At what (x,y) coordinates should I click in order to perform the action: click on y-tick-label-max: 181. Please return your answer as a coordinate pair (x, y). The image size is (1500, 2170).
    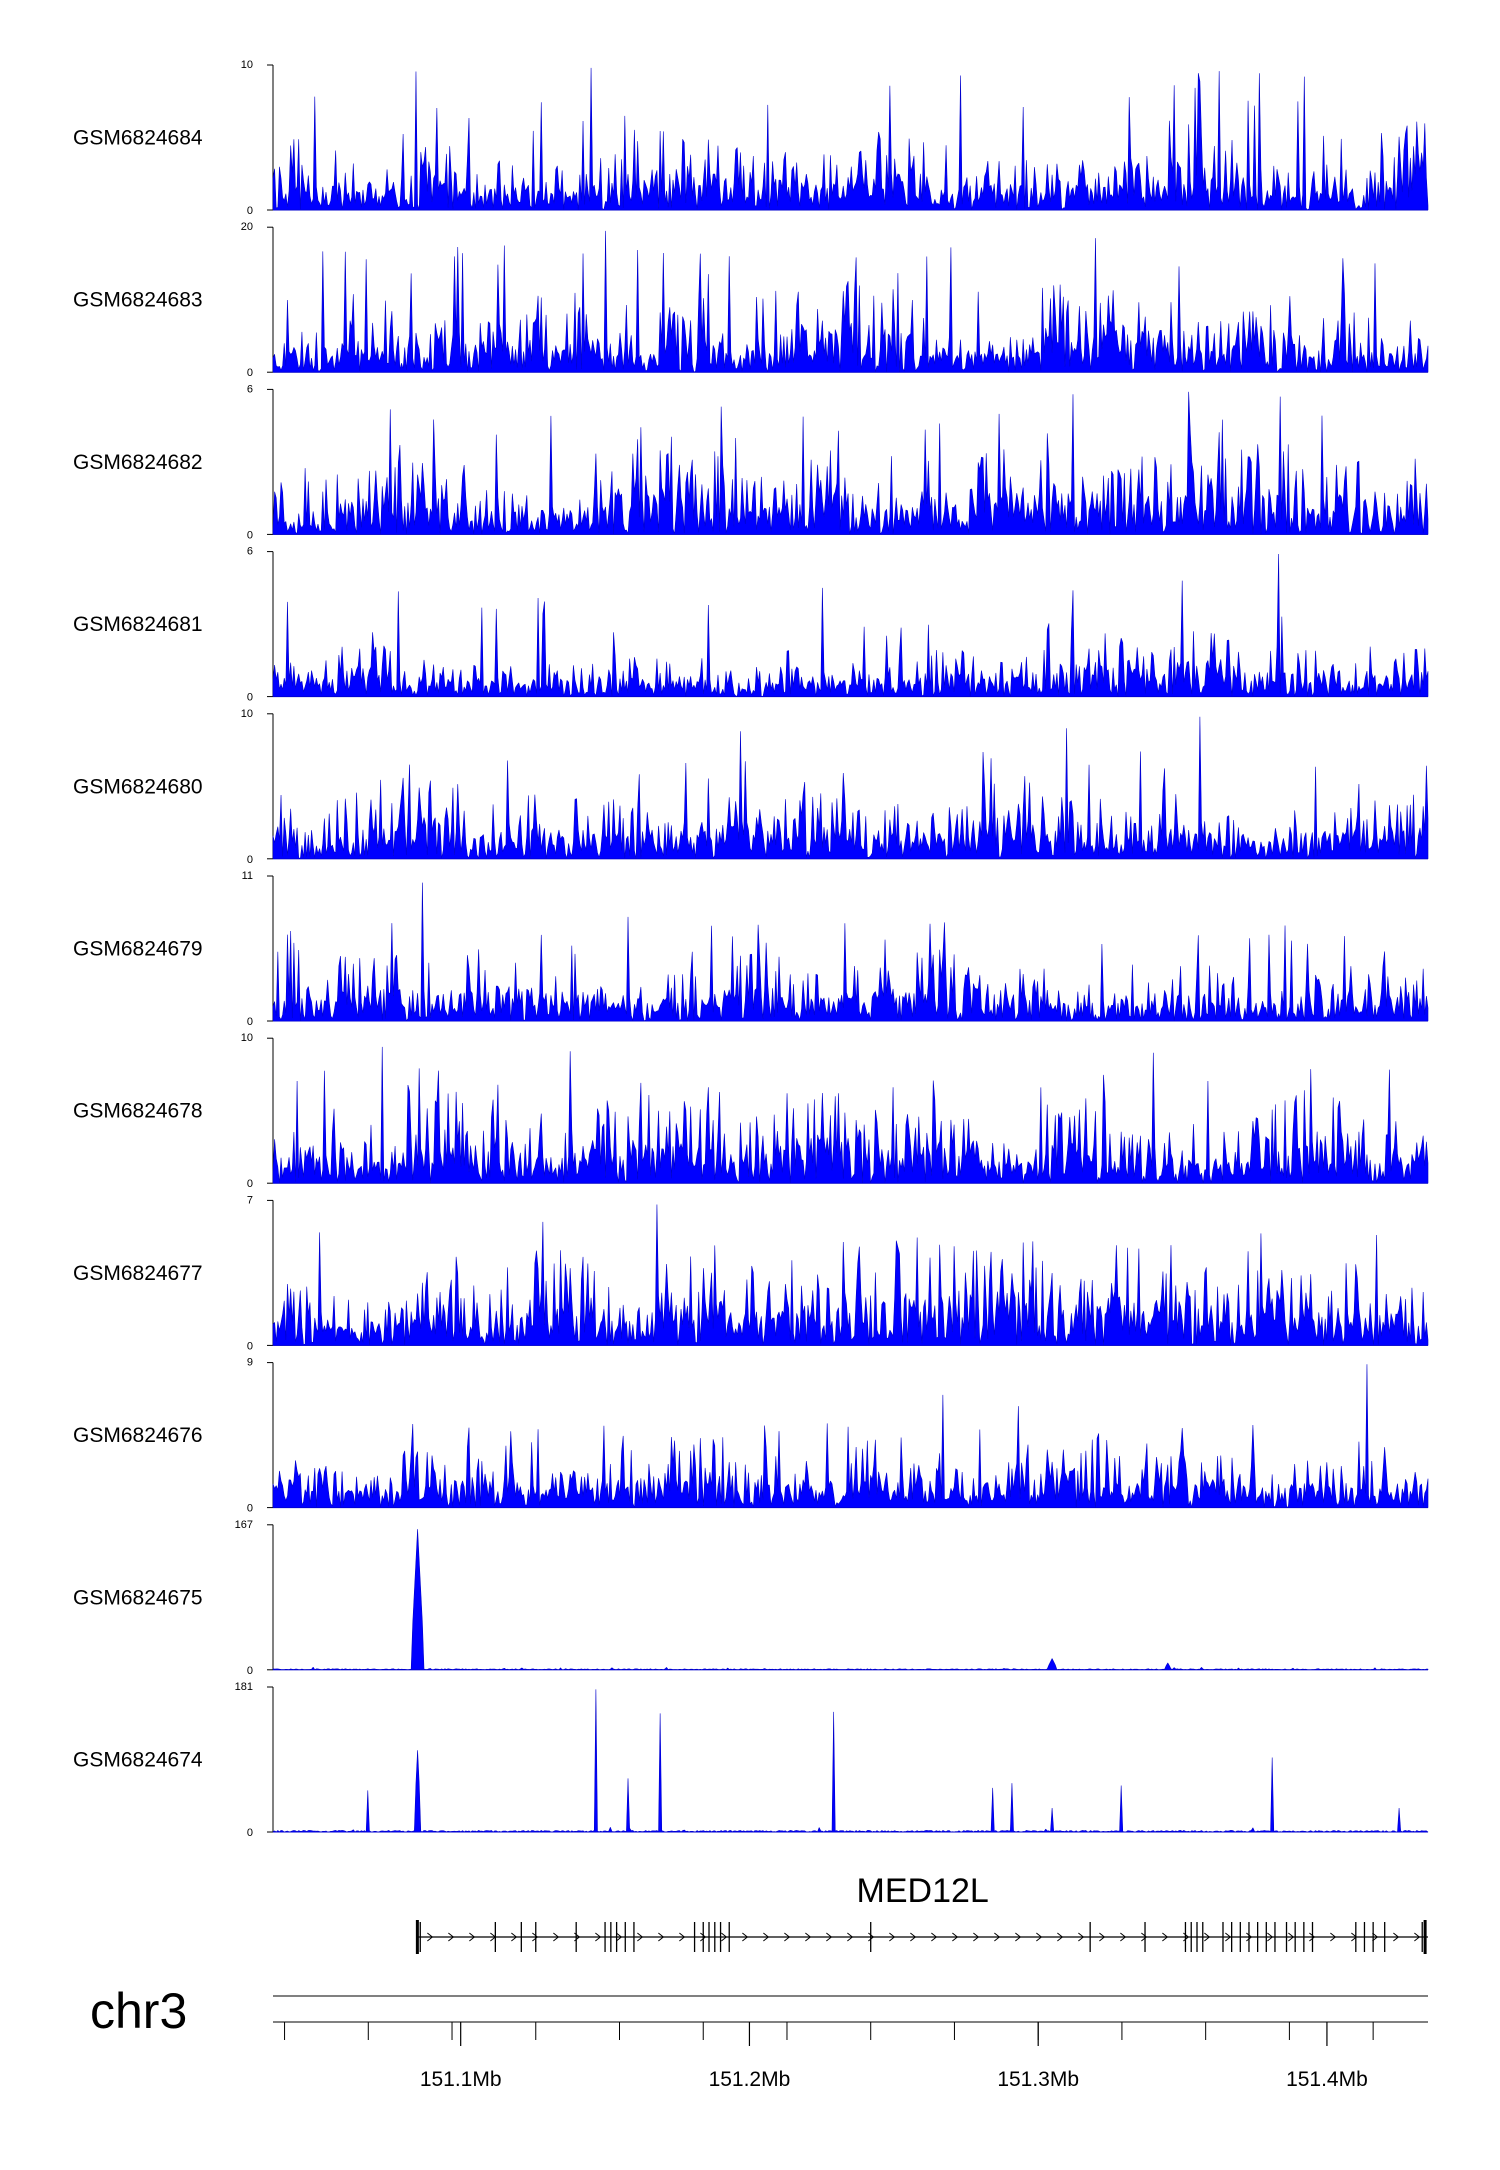
    Looking at the image, I should click on (244, 1687).